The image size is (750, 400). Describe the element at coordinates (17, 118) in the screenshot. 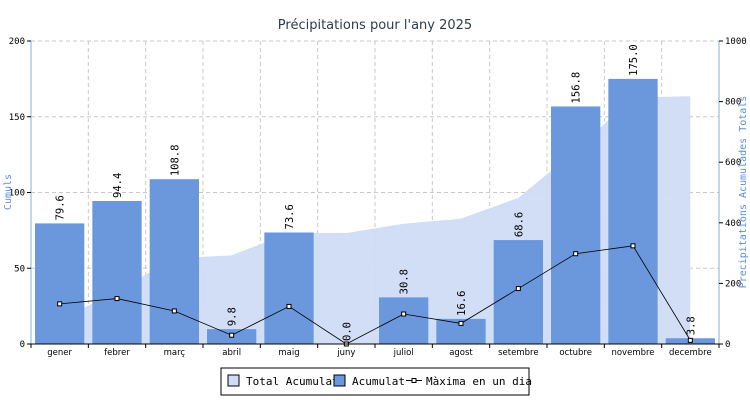

I see `y-left-tick-label: 150` at that location.